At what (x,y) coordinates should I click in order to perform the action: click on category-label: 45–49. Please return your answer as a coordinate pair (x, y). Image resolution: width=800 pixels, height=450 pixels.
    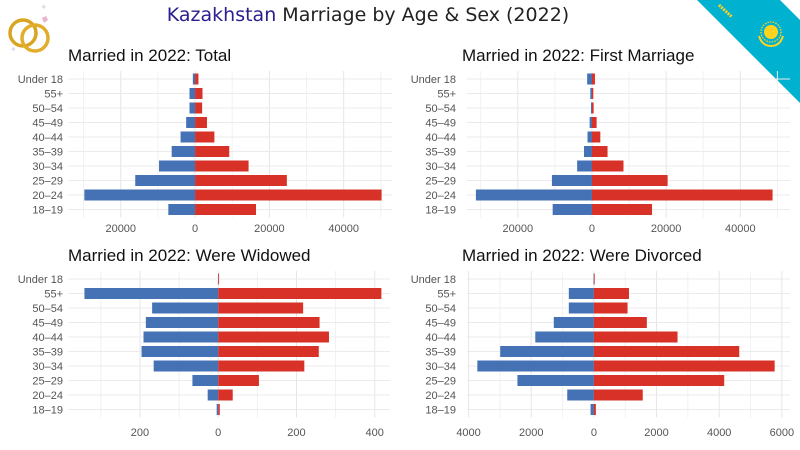
    Looking at the image, I should click on (440, 124).